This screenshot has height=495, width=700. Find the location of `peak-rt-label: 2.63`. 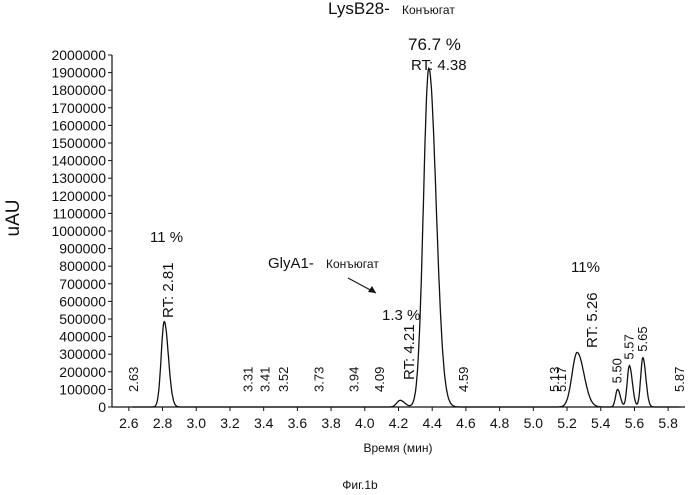

peak-rt-label: 2.63 is located at coordinates (133, 379).